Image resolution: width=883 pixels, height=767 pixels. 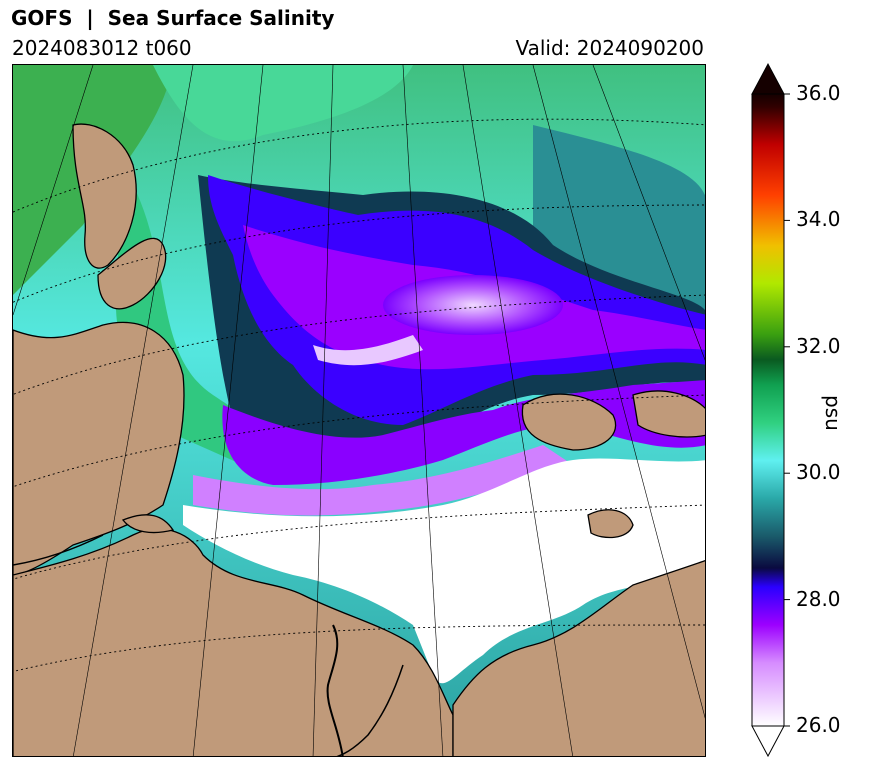 What do you see at coordinates (148, 524) in the screenshot?
I see `land-delta-island` at bounding box center [148, 524].